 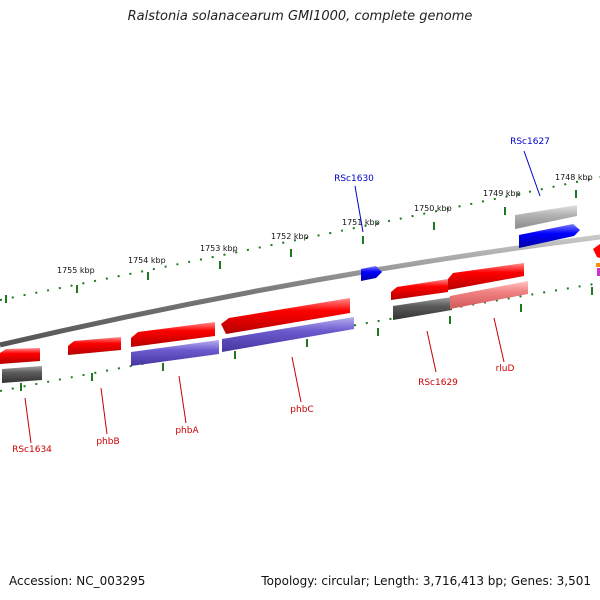 I want to click on scale-label-1748: 1748 kbp, so click(x=574, y=177).